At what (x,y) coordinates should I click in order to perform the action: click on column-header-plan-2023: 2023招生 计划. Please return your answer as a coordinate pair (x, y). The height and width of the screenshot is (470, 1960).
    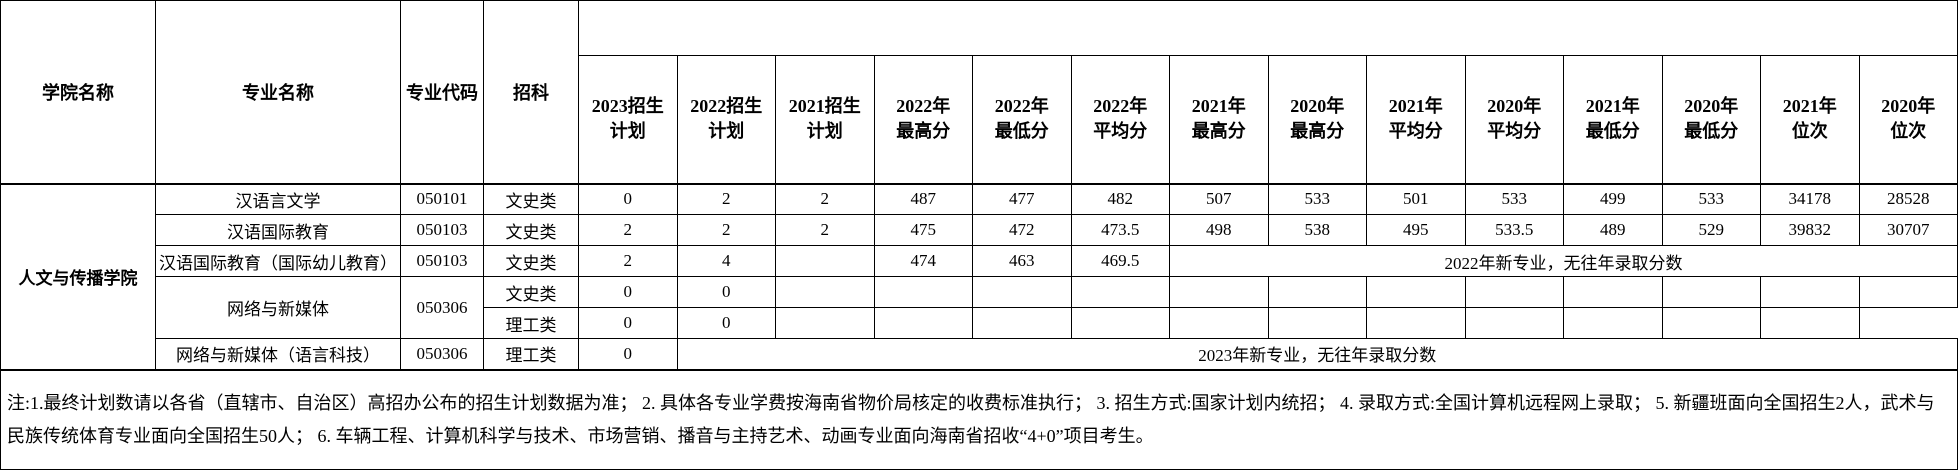
    Looking at the image, I should click on (628, 119).